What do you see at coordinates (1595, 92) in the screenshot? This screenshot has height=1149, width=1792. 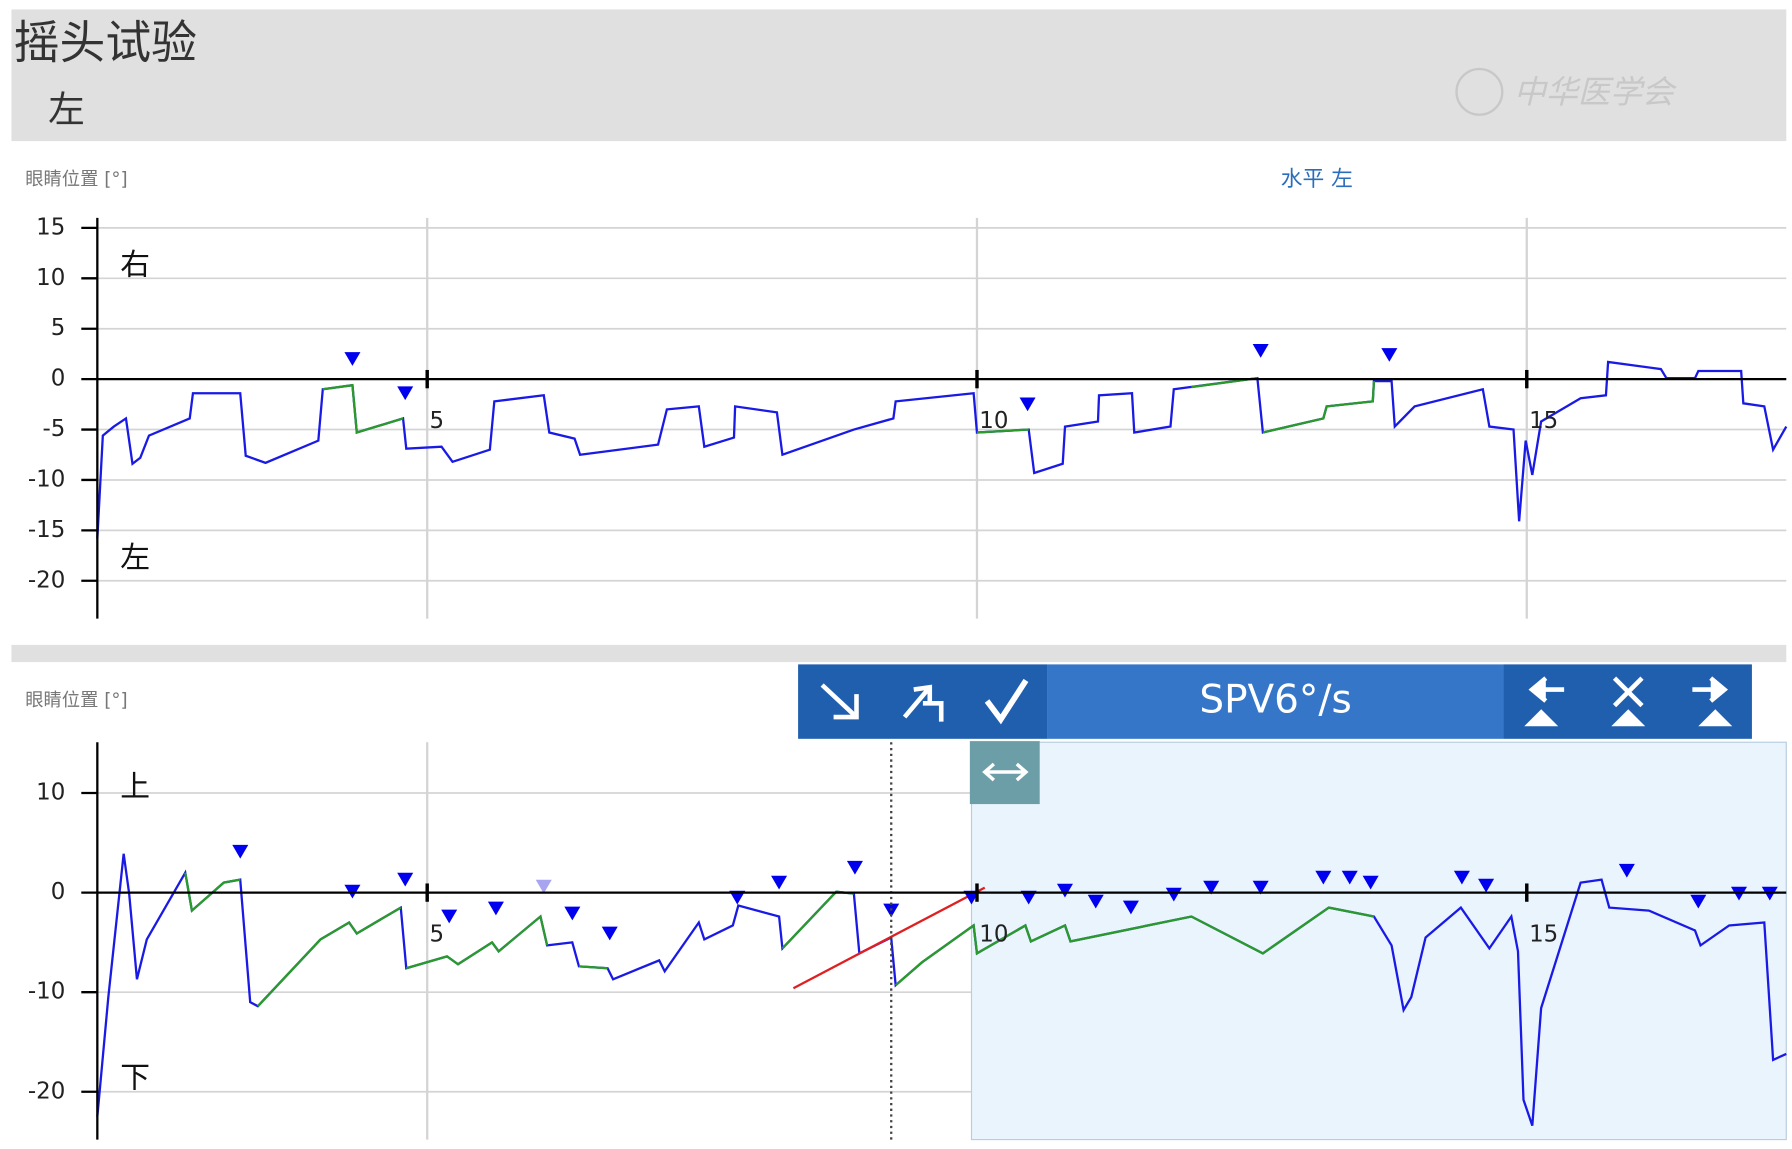 I see `watermark: 中华医学会` at bounding box center [1595, 92].